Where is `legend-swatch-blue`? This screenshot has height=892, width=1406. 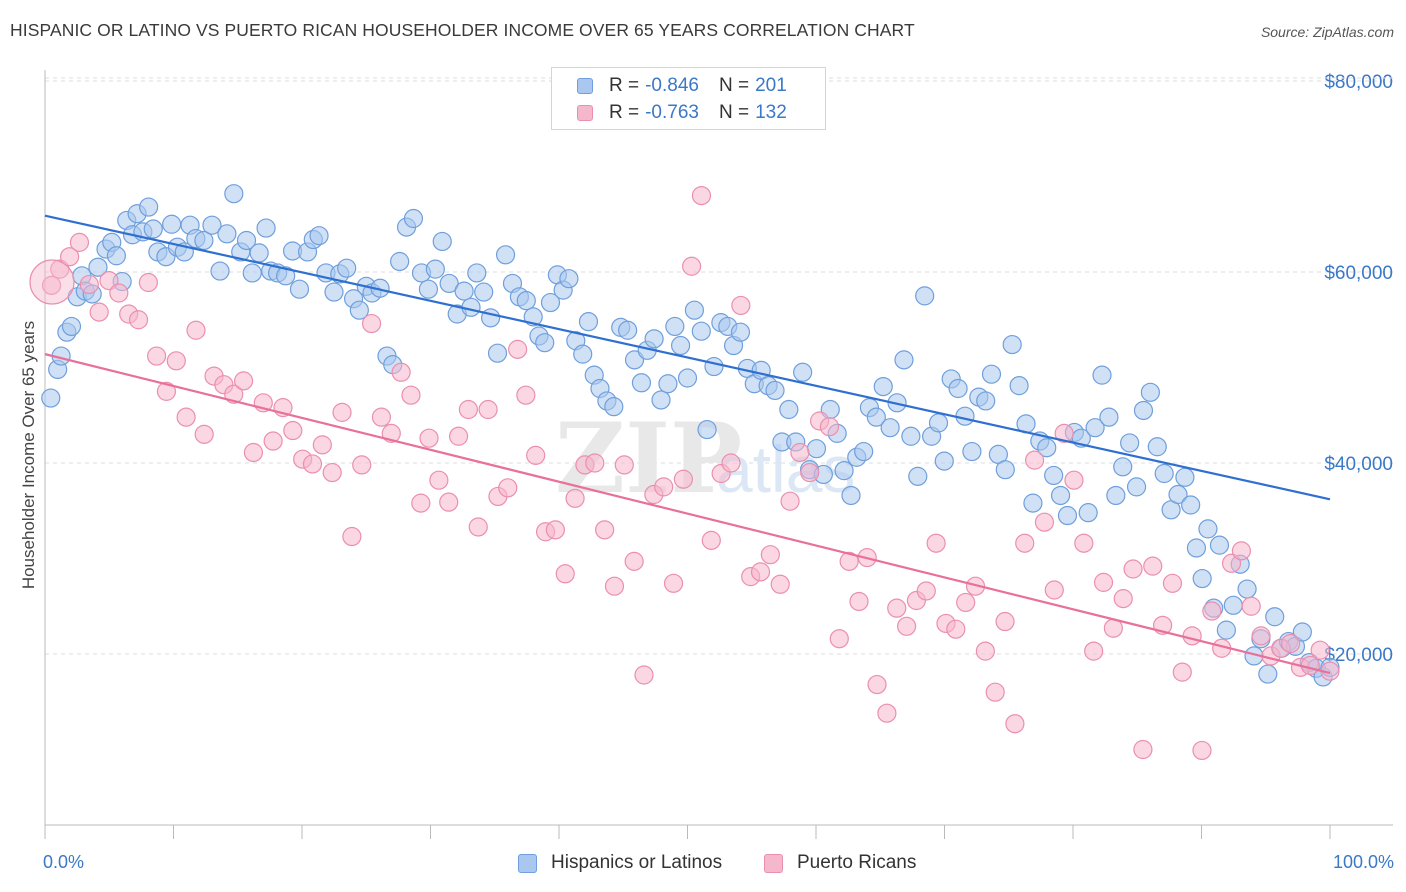 legend-swatch-blue is located at coordinates (585, 86).